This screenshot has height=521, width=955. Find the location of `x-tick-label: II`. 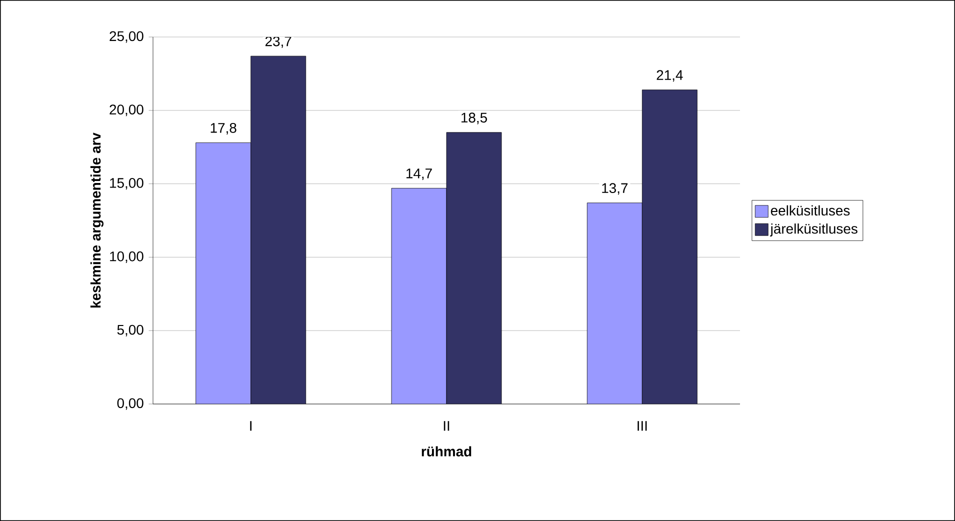

x-tick-label: II is located at coordinates (447, 426).